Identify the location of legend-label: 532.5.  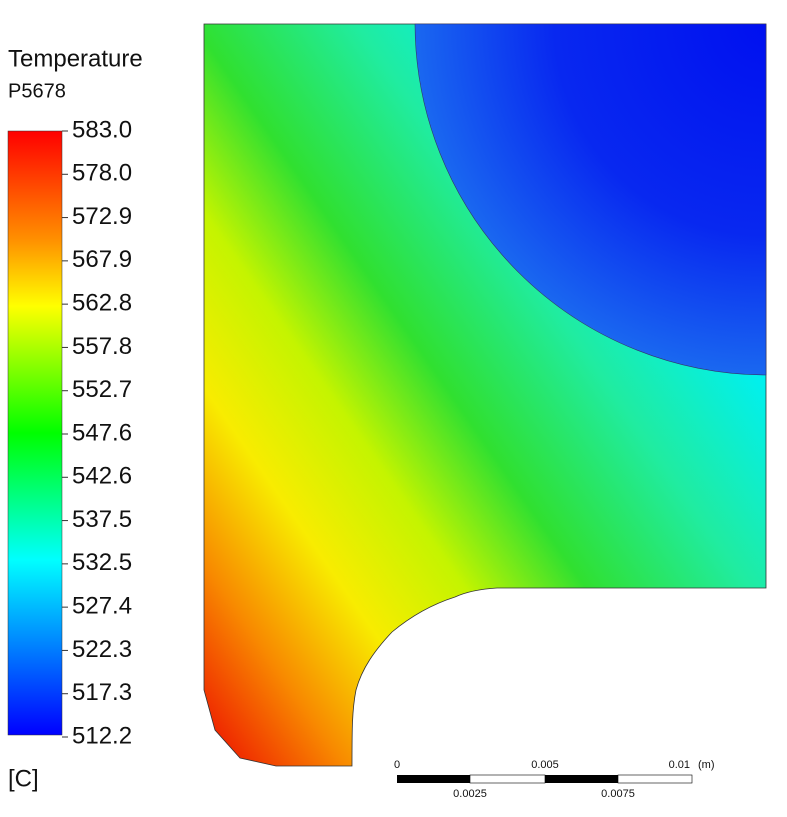
(102, 562).